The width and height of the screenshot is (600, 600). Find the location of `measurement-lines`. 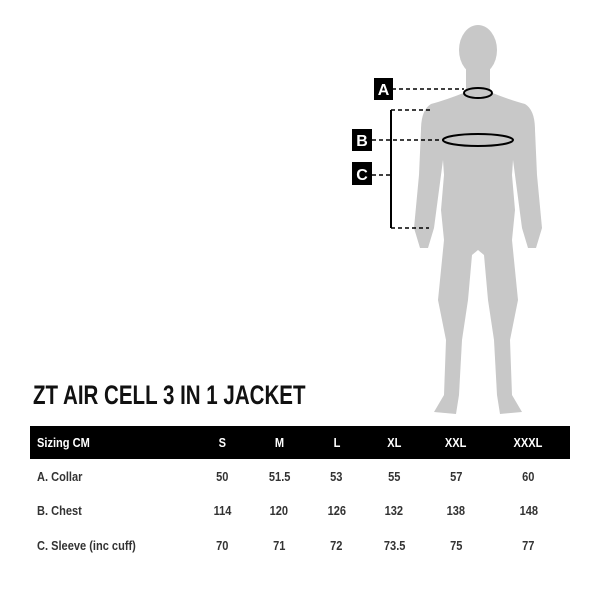

measurement-lines is located at coordinates (443, 158).